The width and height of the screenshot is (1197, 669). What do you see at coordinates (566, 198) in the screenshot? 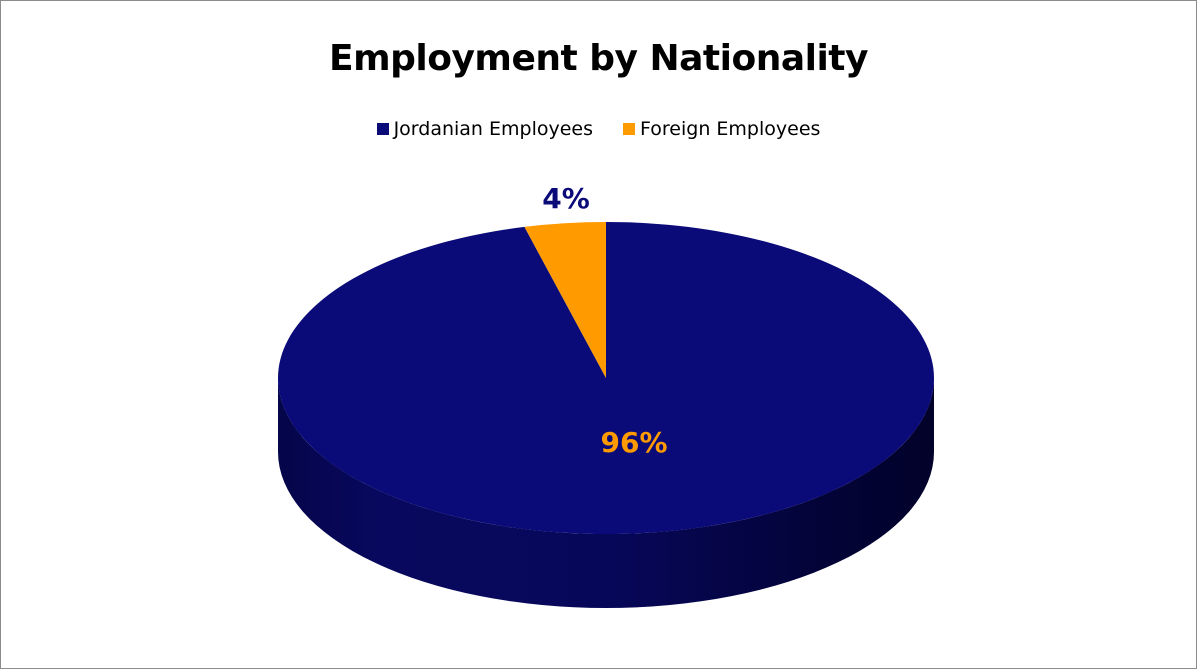
I see `data-label-foreign: 4%` at bounding box center [566, 198].